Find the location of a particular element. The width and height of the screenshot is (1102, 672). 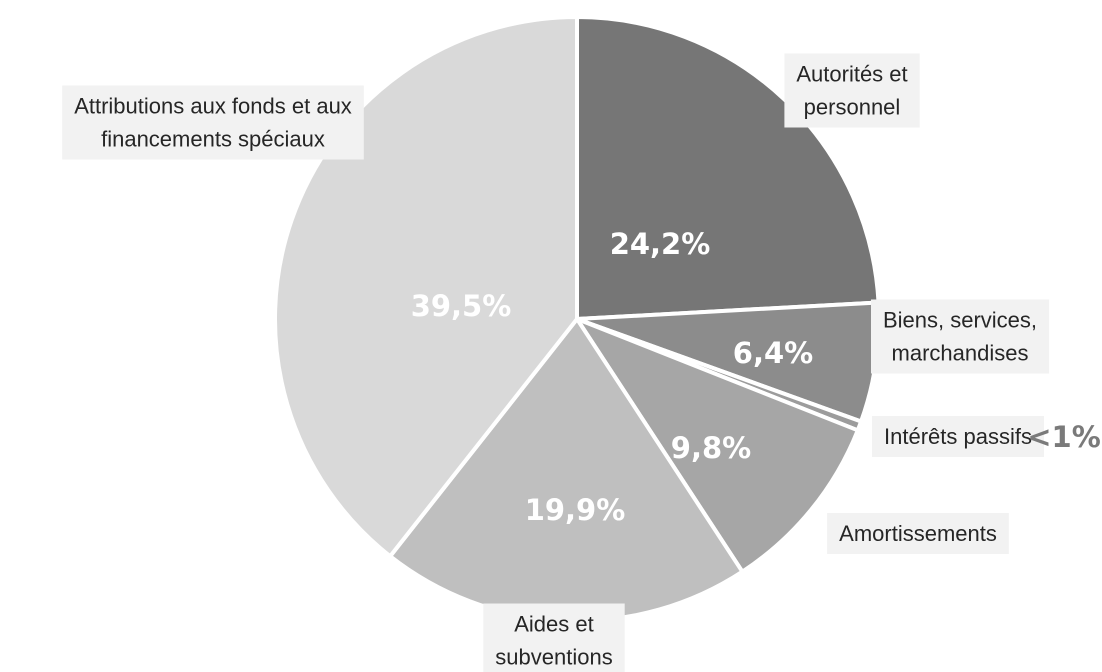

category-label-biens-box is located at coordinates (960, 336).